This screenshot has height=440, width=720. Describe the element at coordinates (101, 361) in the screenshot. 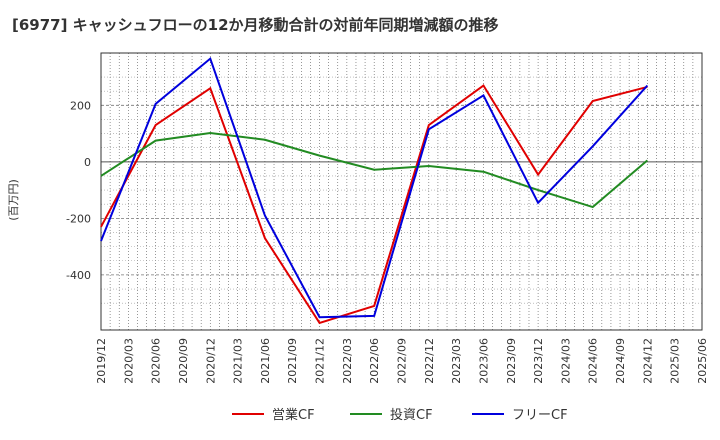

I see `x-tick-label: 2019/12` at that location.